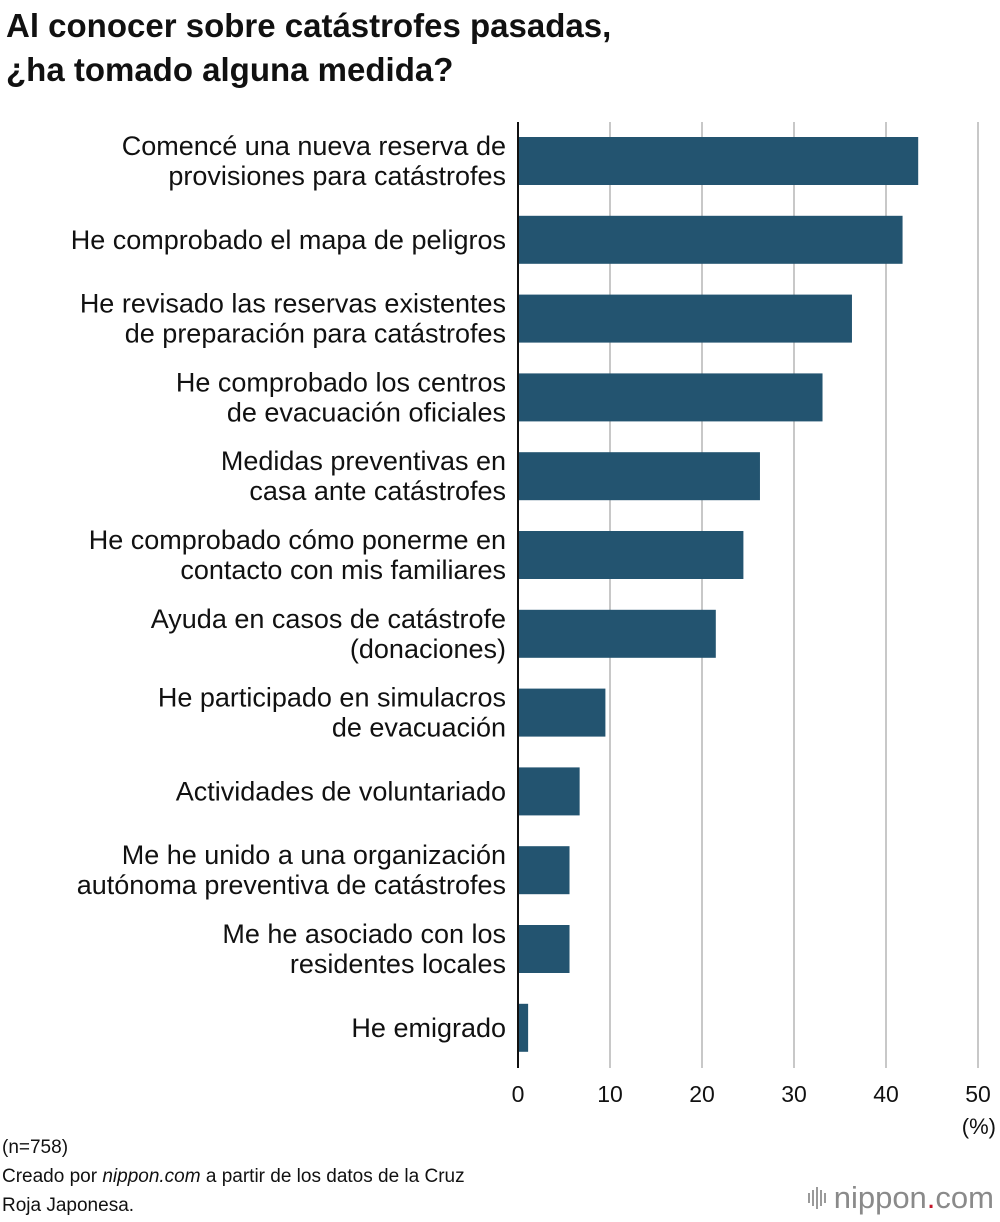 This screenshot has width=1000, height=1222. What do you see at coordinates (293, 304) in the screenshot?
I see `category-label-line: He revisado las reservas existentes` at bounding box center [293, 304].